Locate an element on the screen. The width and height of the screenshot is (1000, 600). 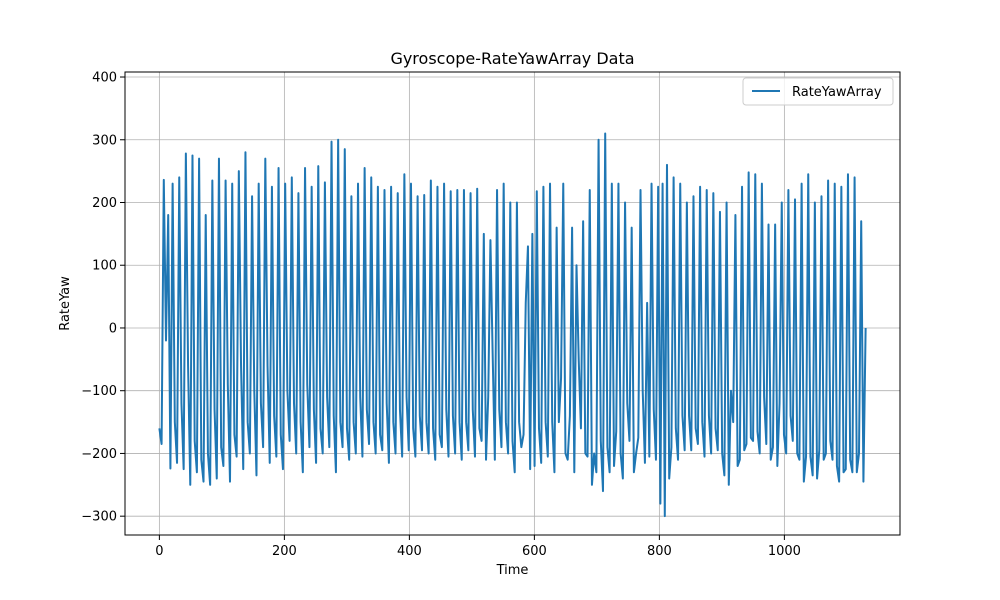
y-tick-label: 400 is located at coordinates (104, 78).